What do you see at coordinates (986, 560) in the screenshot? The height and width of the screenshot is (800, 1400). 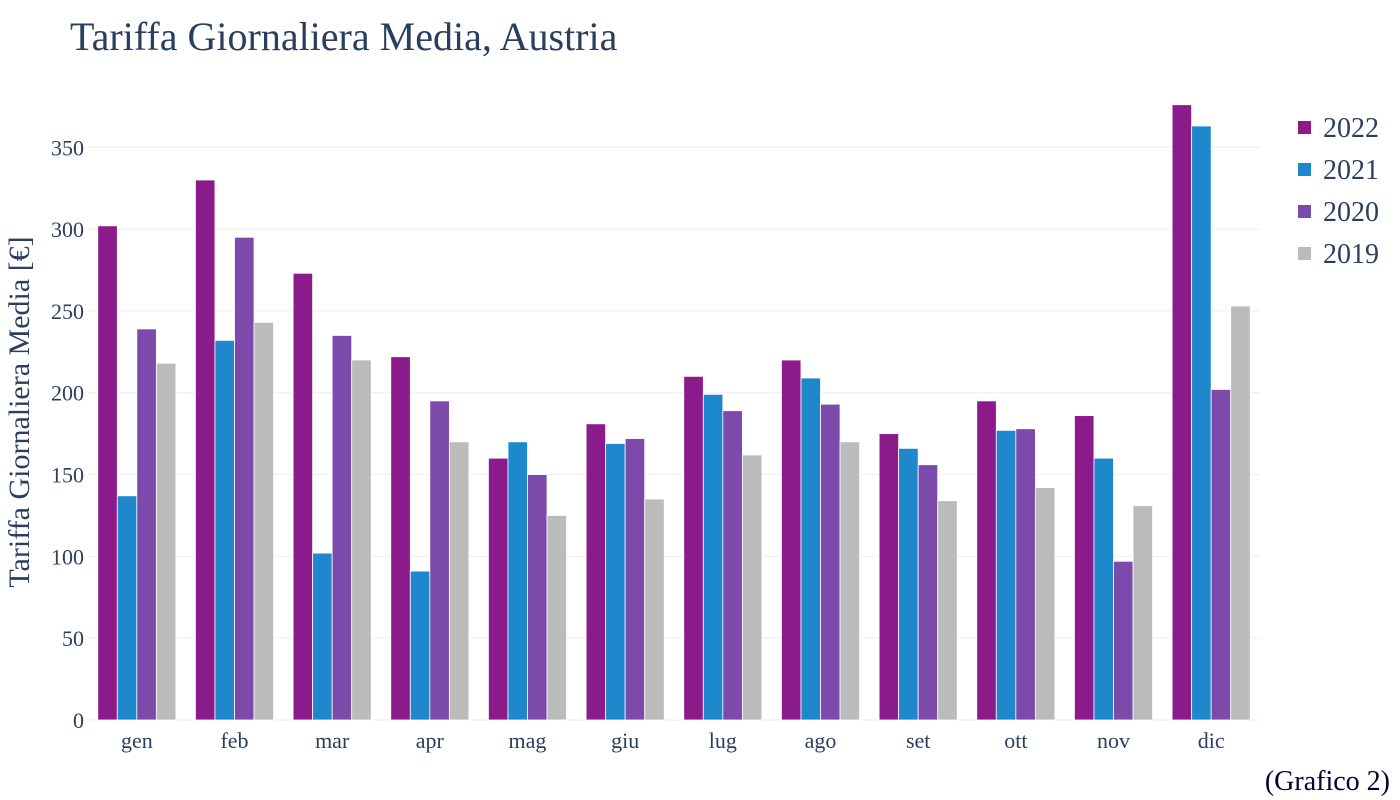 I see `bar-2022-ott` at bounding box center [986, 560].